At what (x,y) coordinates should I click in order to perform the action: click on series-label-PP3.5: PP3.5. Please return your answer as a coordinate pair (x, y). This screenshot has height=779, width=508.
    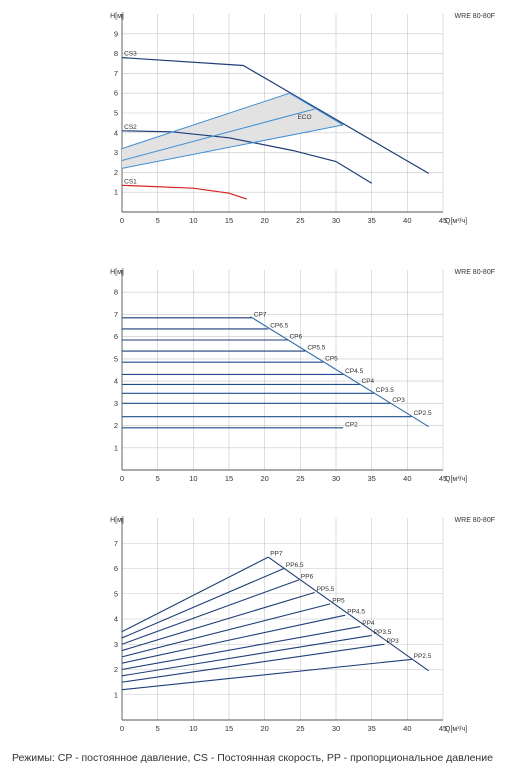
    Looking at the image, I should click on (383, 632).